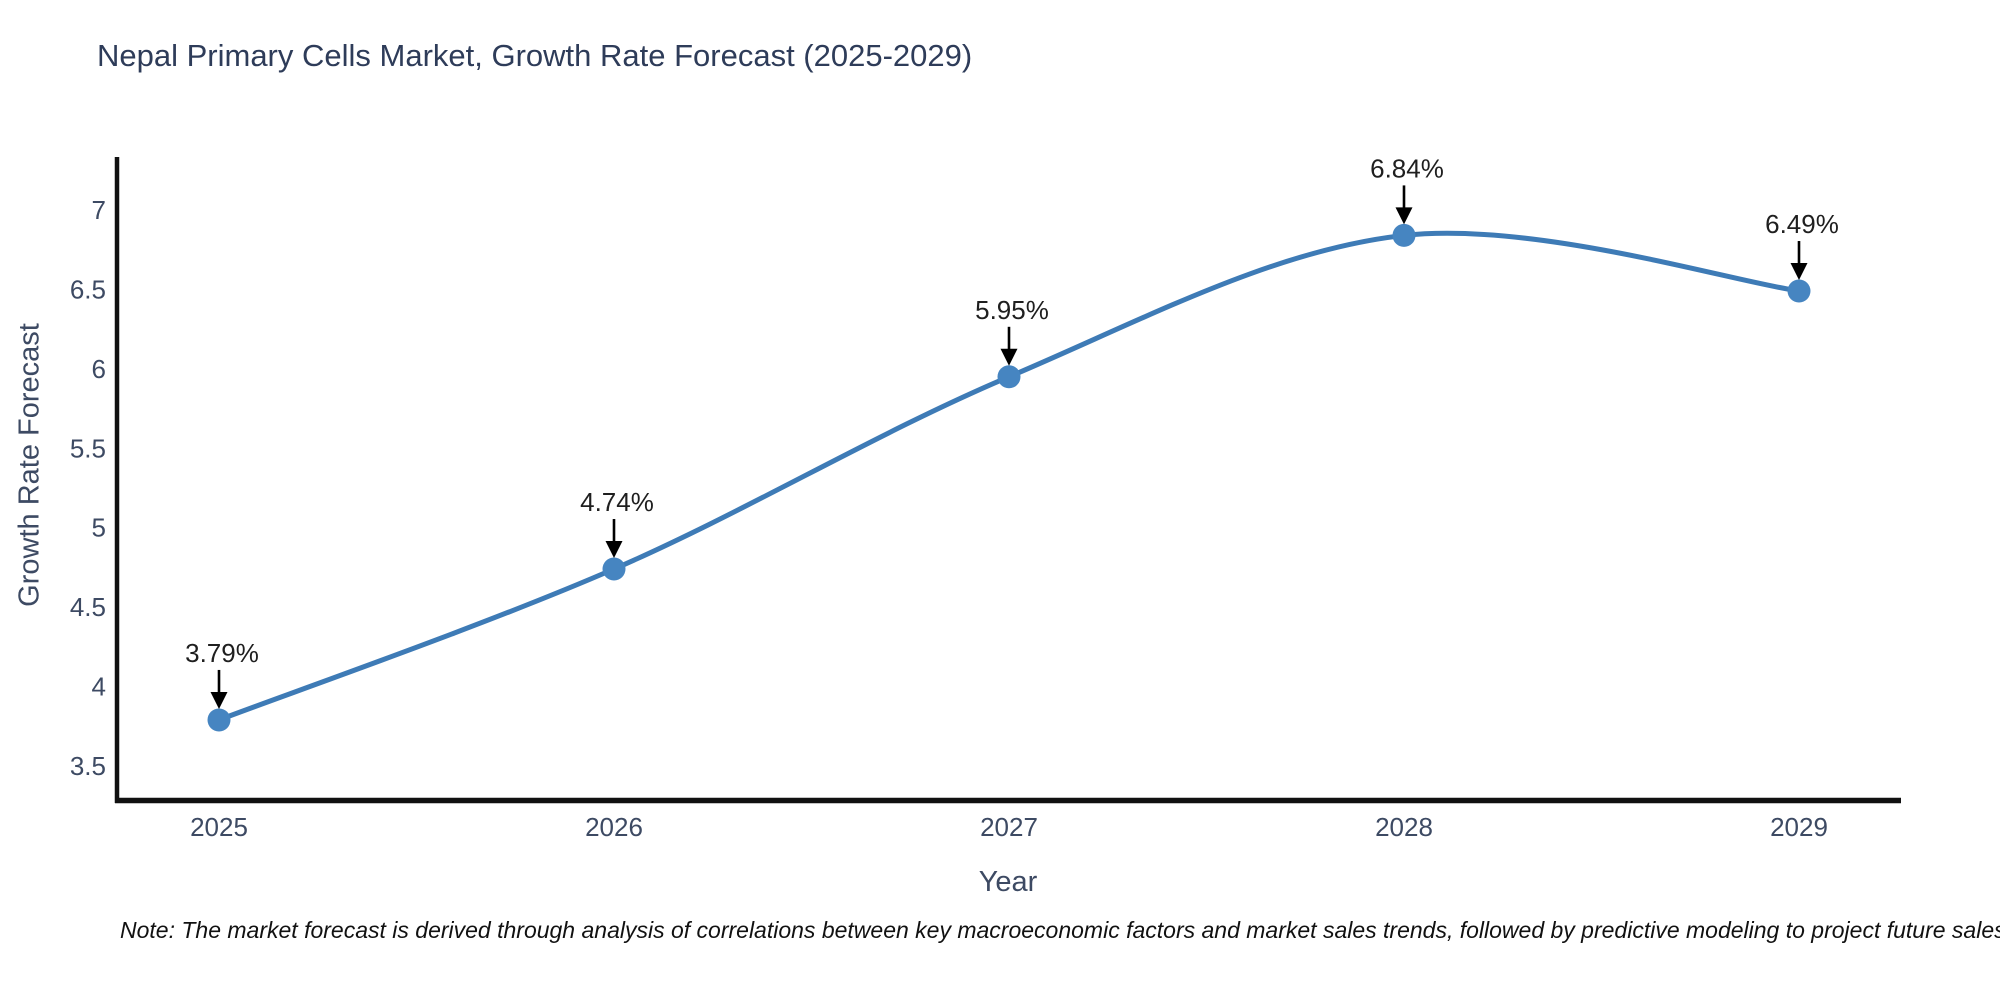  Describe the element at coordinates (1407, 168) in the screenshot. I see `data-point-label: 6.84%` at that location.